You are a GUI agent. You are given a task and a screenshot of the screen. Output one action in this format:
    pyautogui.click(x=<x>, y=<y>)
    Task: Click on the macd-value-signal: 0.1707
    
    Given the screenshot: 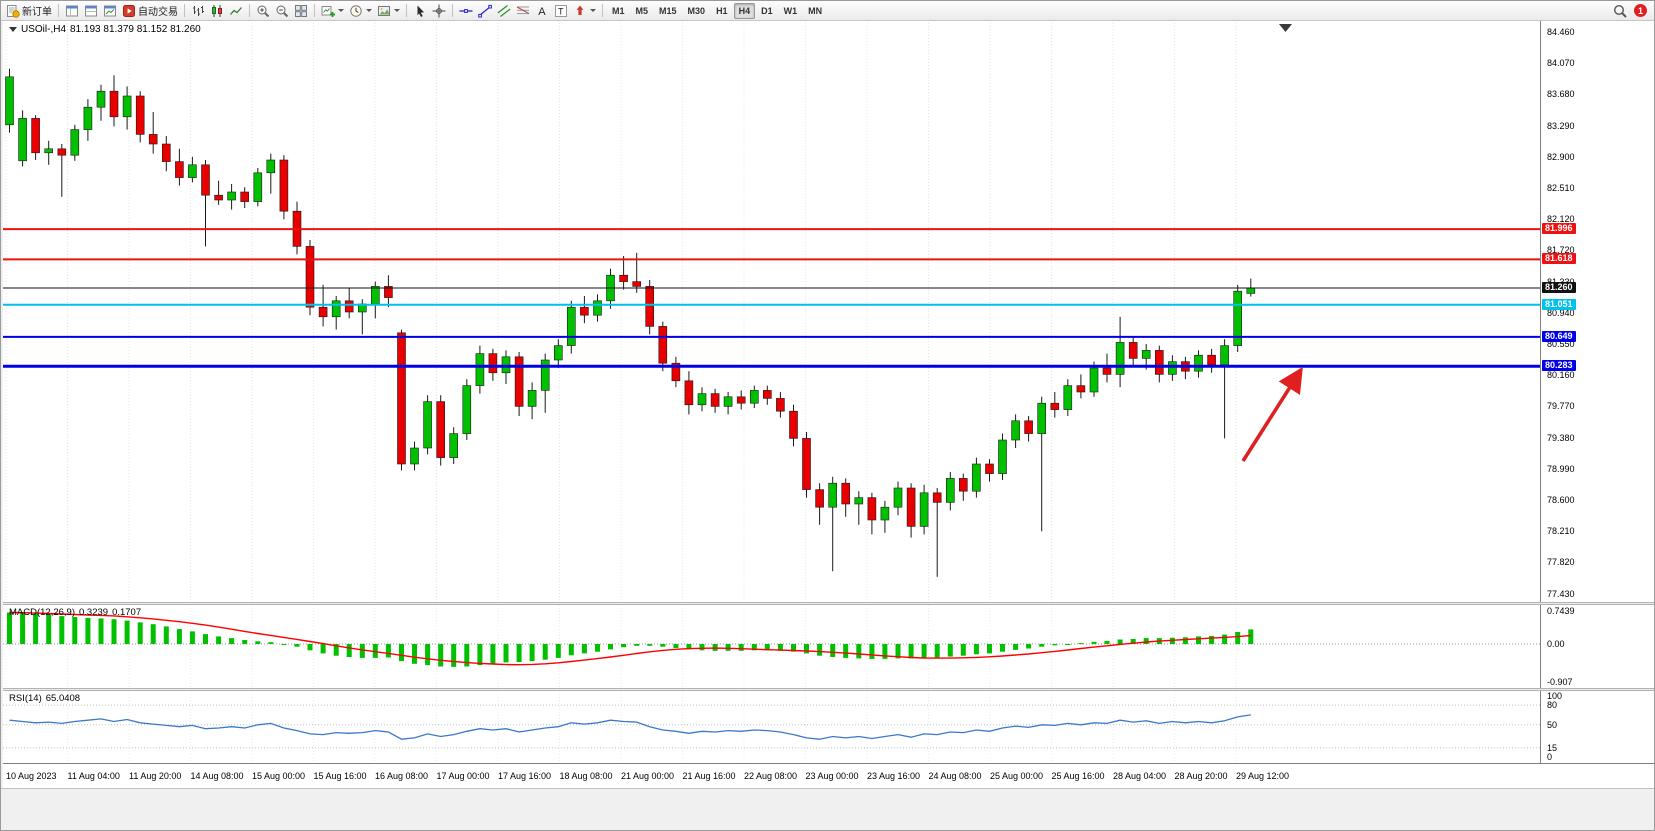 What is the action you would take?
    pyautogui.click(x=127, y=612)
    